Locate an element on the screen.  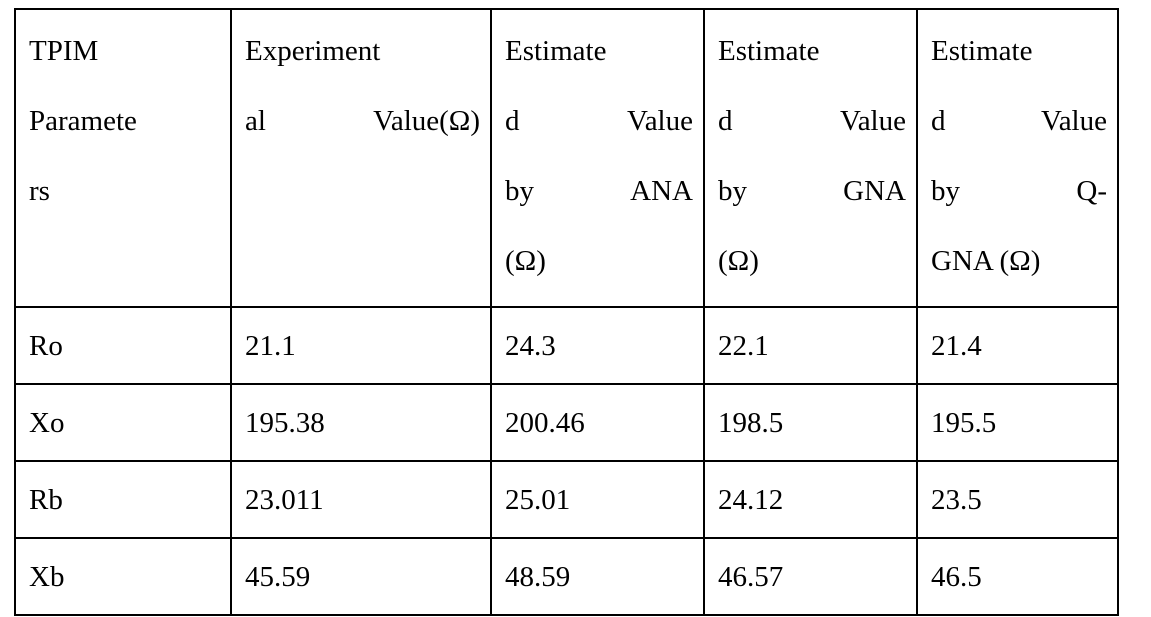
table-row-ro: Ro 21.1 24.3 22.1 21.4 is located at coordinates (566, 345).